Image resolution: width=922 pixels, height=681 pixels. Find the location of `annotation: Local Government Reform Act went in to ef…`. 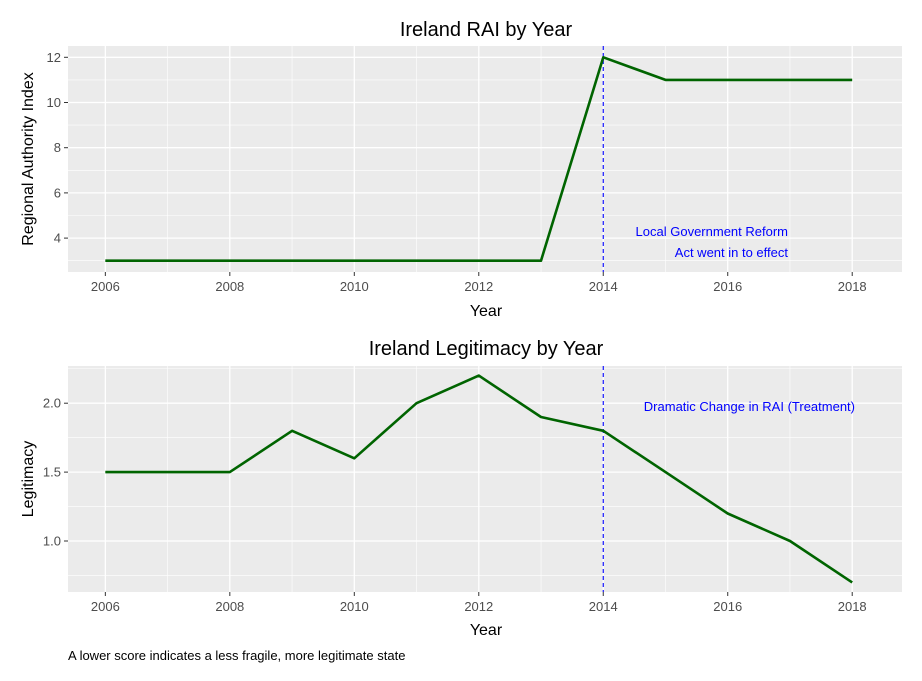

annotation: Local Government Reform Act went in to ef… is located at coordinates (712, 242).